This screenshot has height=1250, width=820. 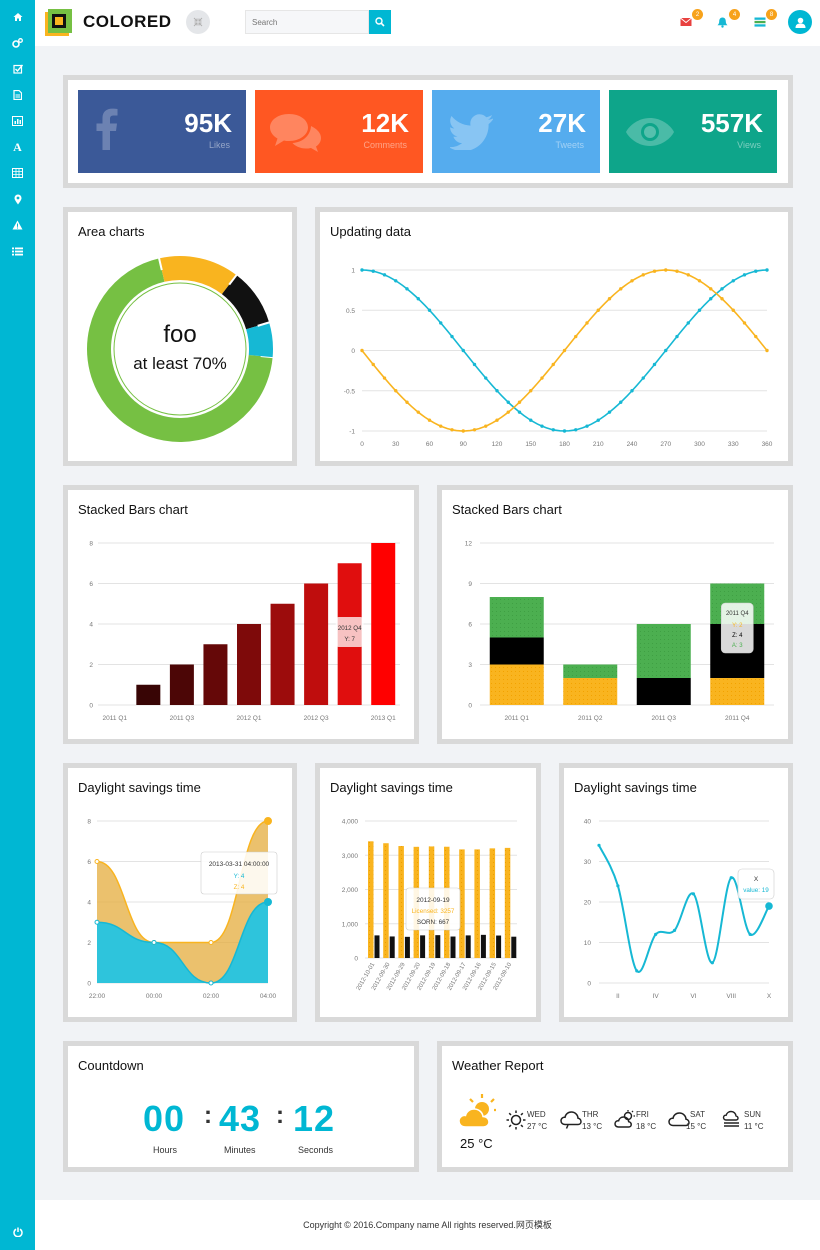 What do you see at coordinates (516, 1120) in the screenshot?
I see `sun-icon` at bounding box center [516, 1120].